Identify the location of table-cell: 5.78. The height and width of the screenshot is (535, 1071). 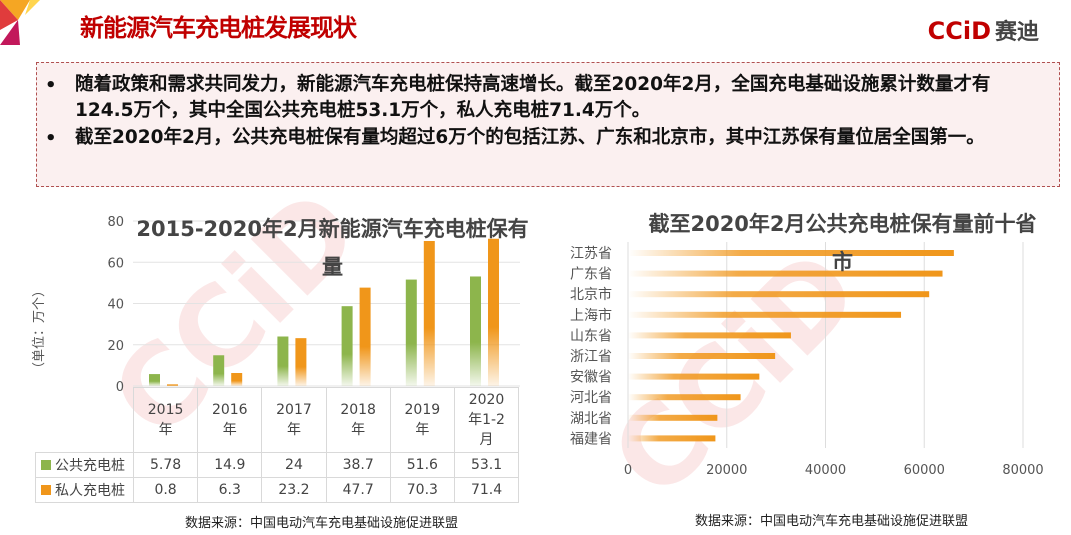
(165, 465).